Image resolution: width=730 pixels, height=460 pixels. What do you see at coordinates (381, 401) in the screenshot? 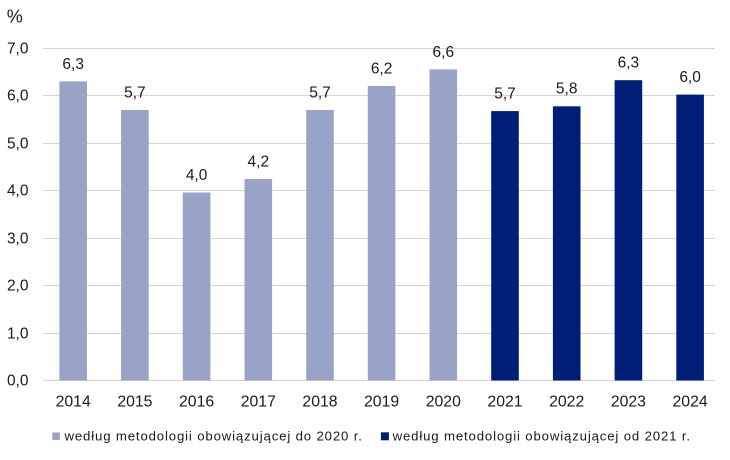
I see `svg-text: 2019` at bounding box center [381, 401].